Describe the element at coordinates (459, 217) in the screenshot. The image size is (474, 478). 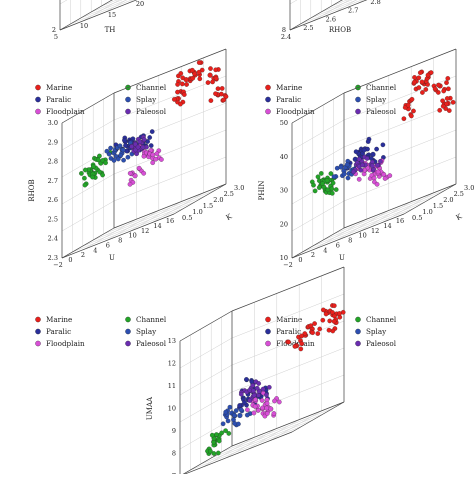
I see `y-axis-title: K` at that location.